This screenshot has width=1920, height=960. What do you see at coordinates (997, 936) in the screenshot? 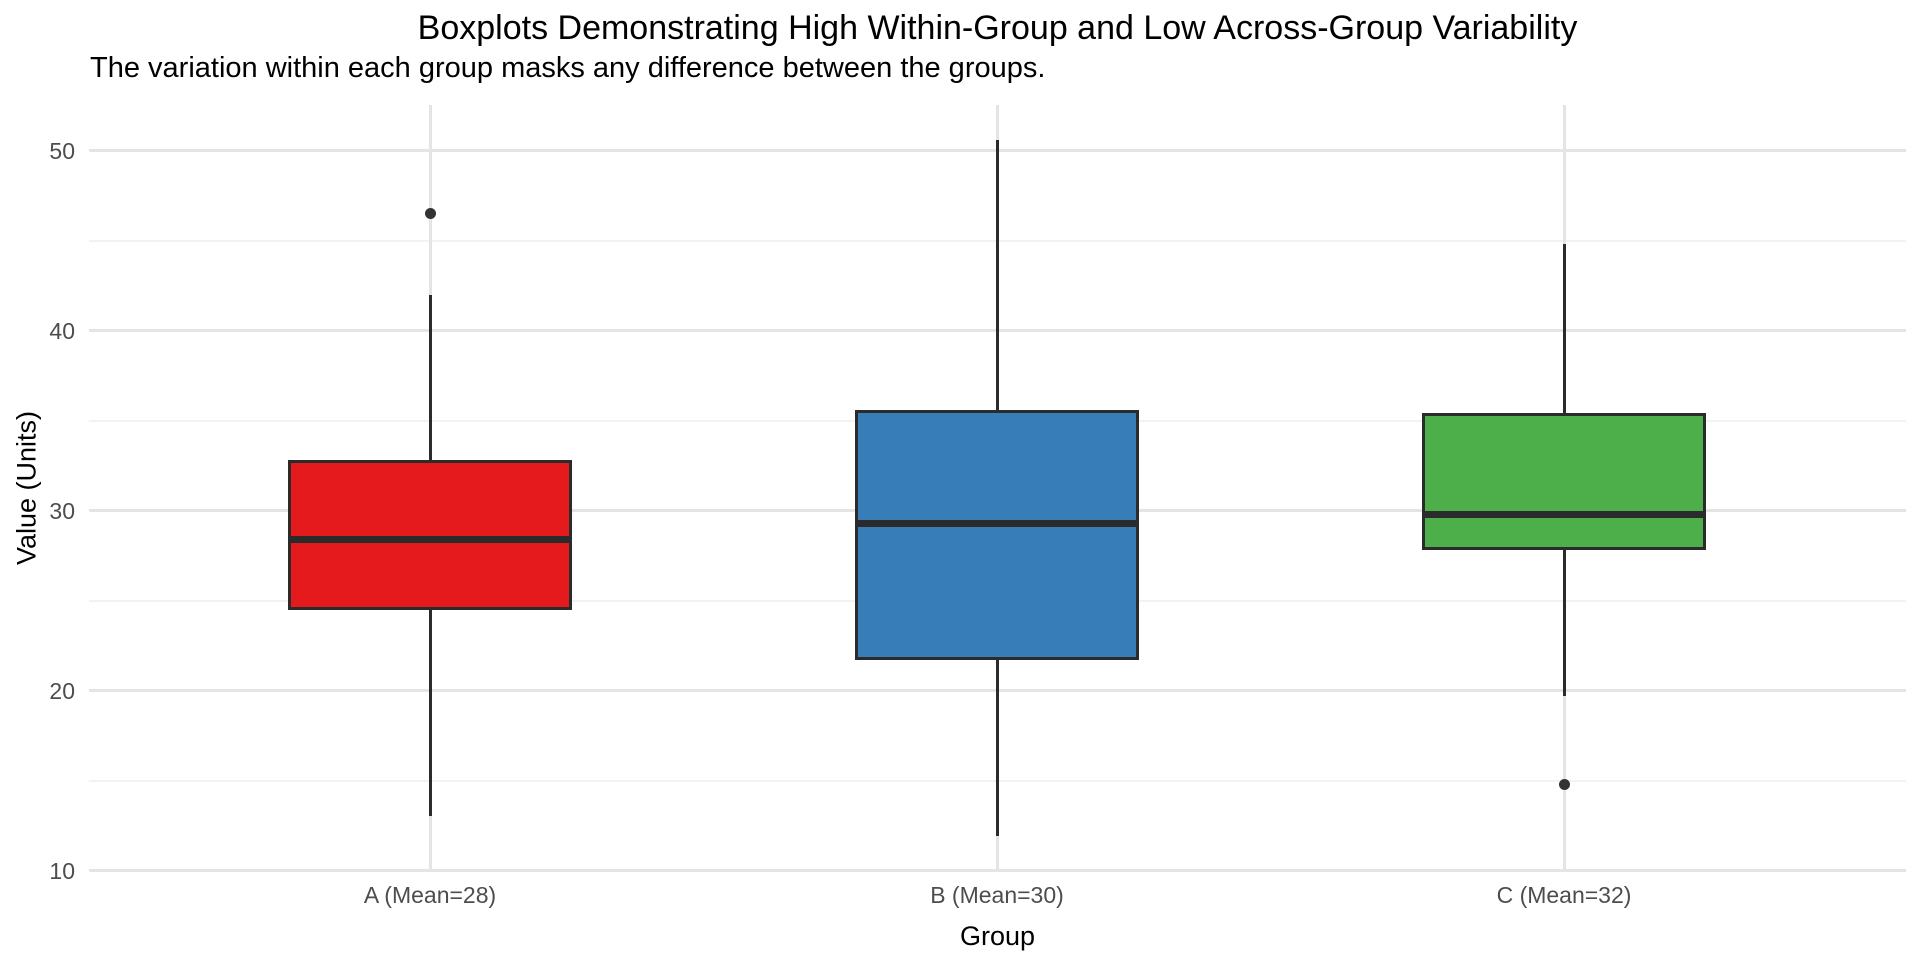
I see `x-axis-title: Group` at bounding box center [997, 936].